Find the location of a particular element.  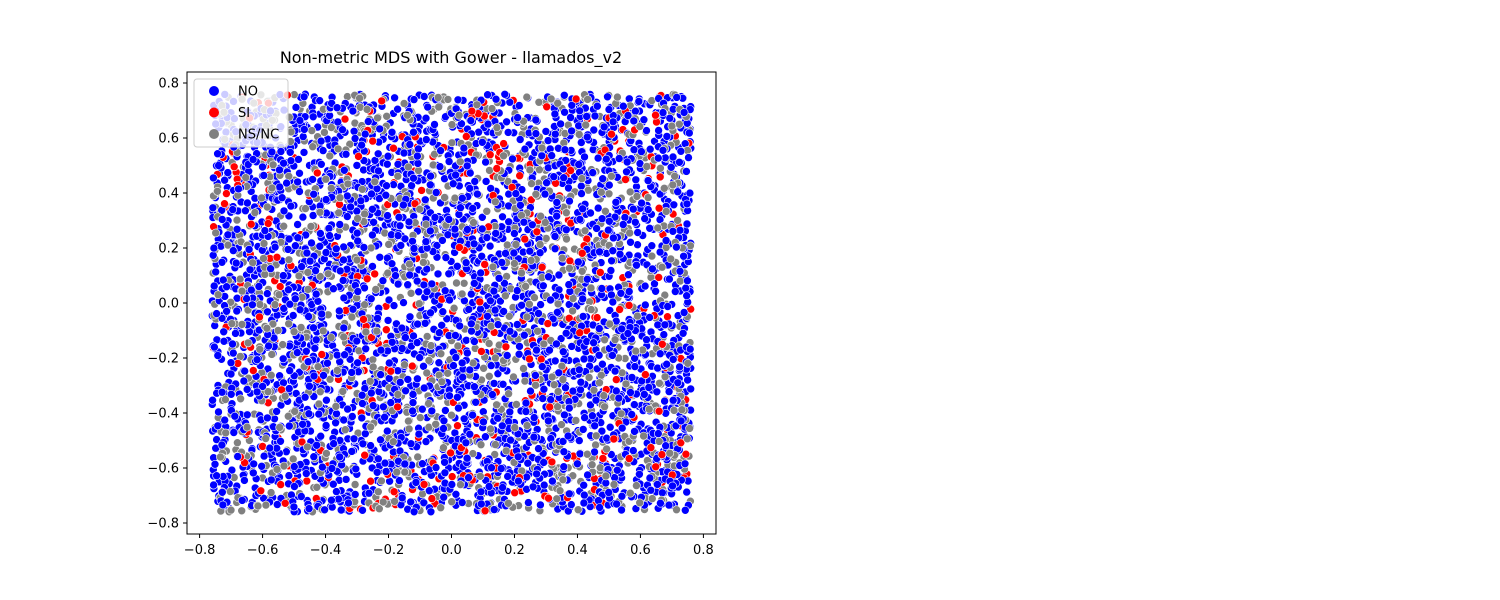

chart-title: Non-metric MDS with Gower - llamados_v2 is located at coordinates (451, 58).